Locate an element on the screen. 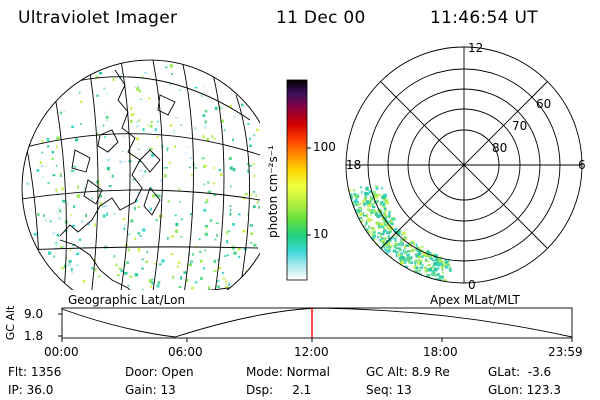  info-mode: Mode: Normal is located at coordinates (288, 372).